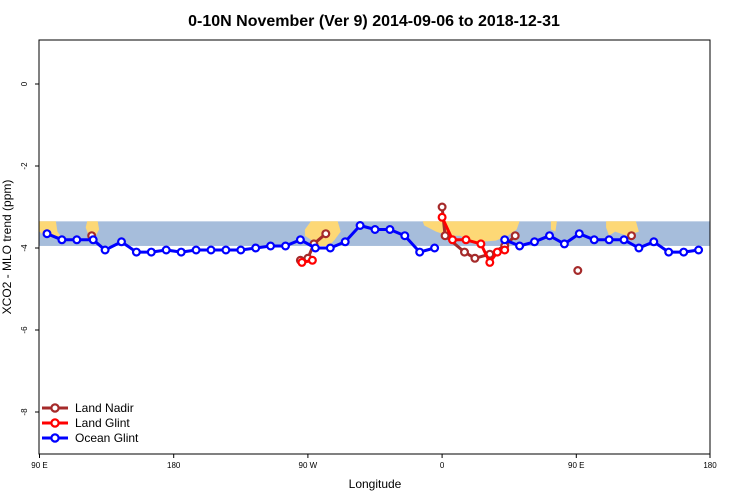 This screenshot has height=500, width=750. I want to click on series-ocean-glint, so click(373, 239).